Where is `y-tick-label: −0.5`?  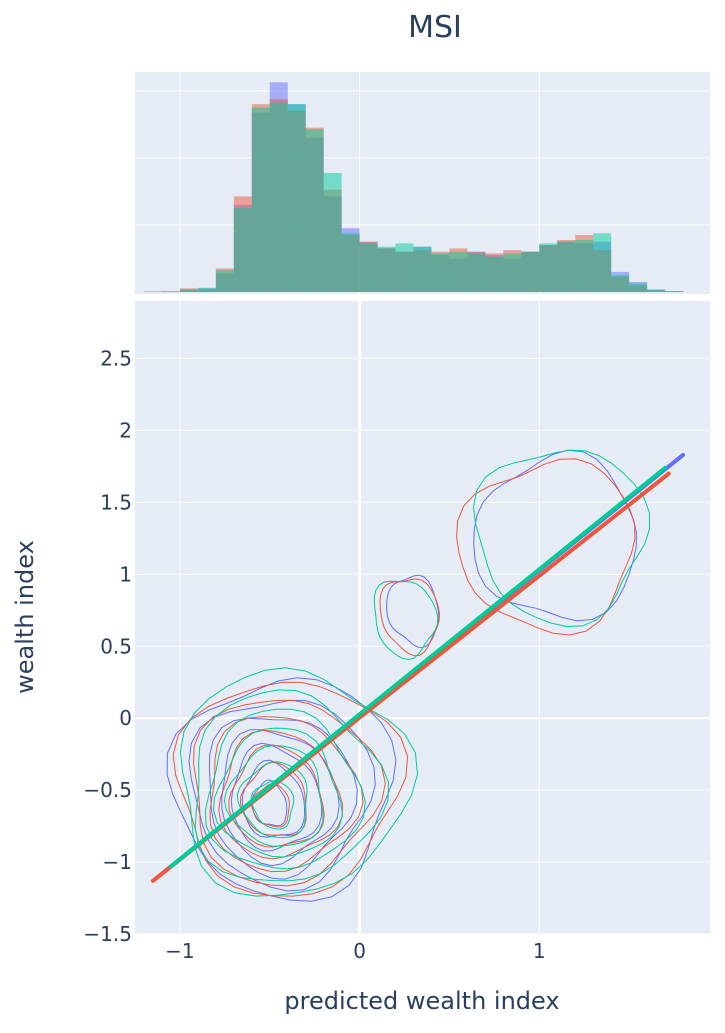 y-tick-label: −0.5 is located at coordinates (107, 790).